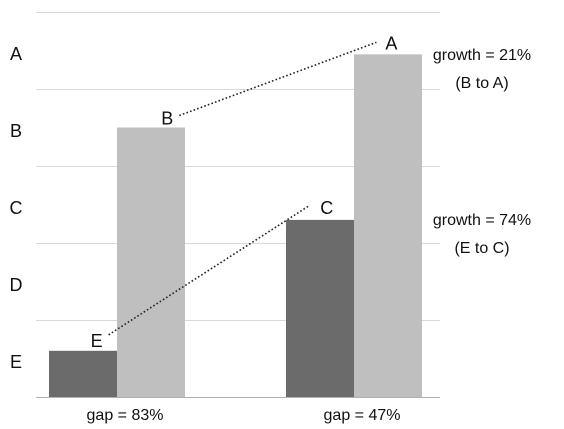 The width and height of the screenshot is (564, 429). Describe the element at coordinates (278, 79) in the screenshot. I see `connector-b-a` at that location.